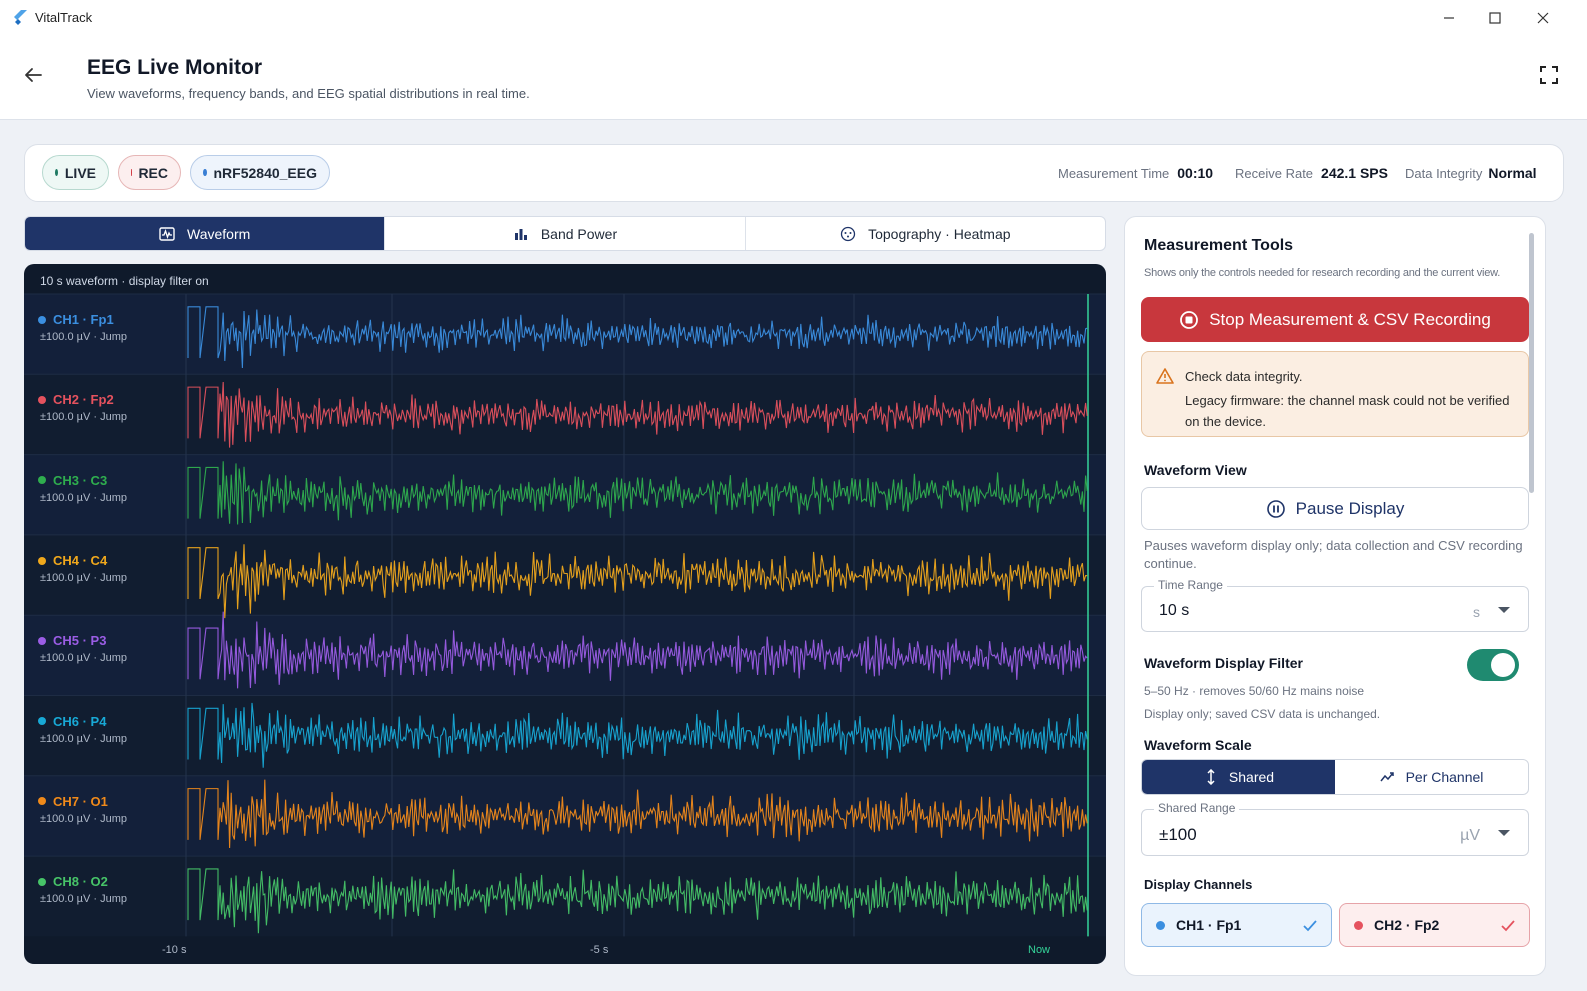 The image size is (1587, 991). I want to click on shared-range-value: ±100, so click(1178, 834).